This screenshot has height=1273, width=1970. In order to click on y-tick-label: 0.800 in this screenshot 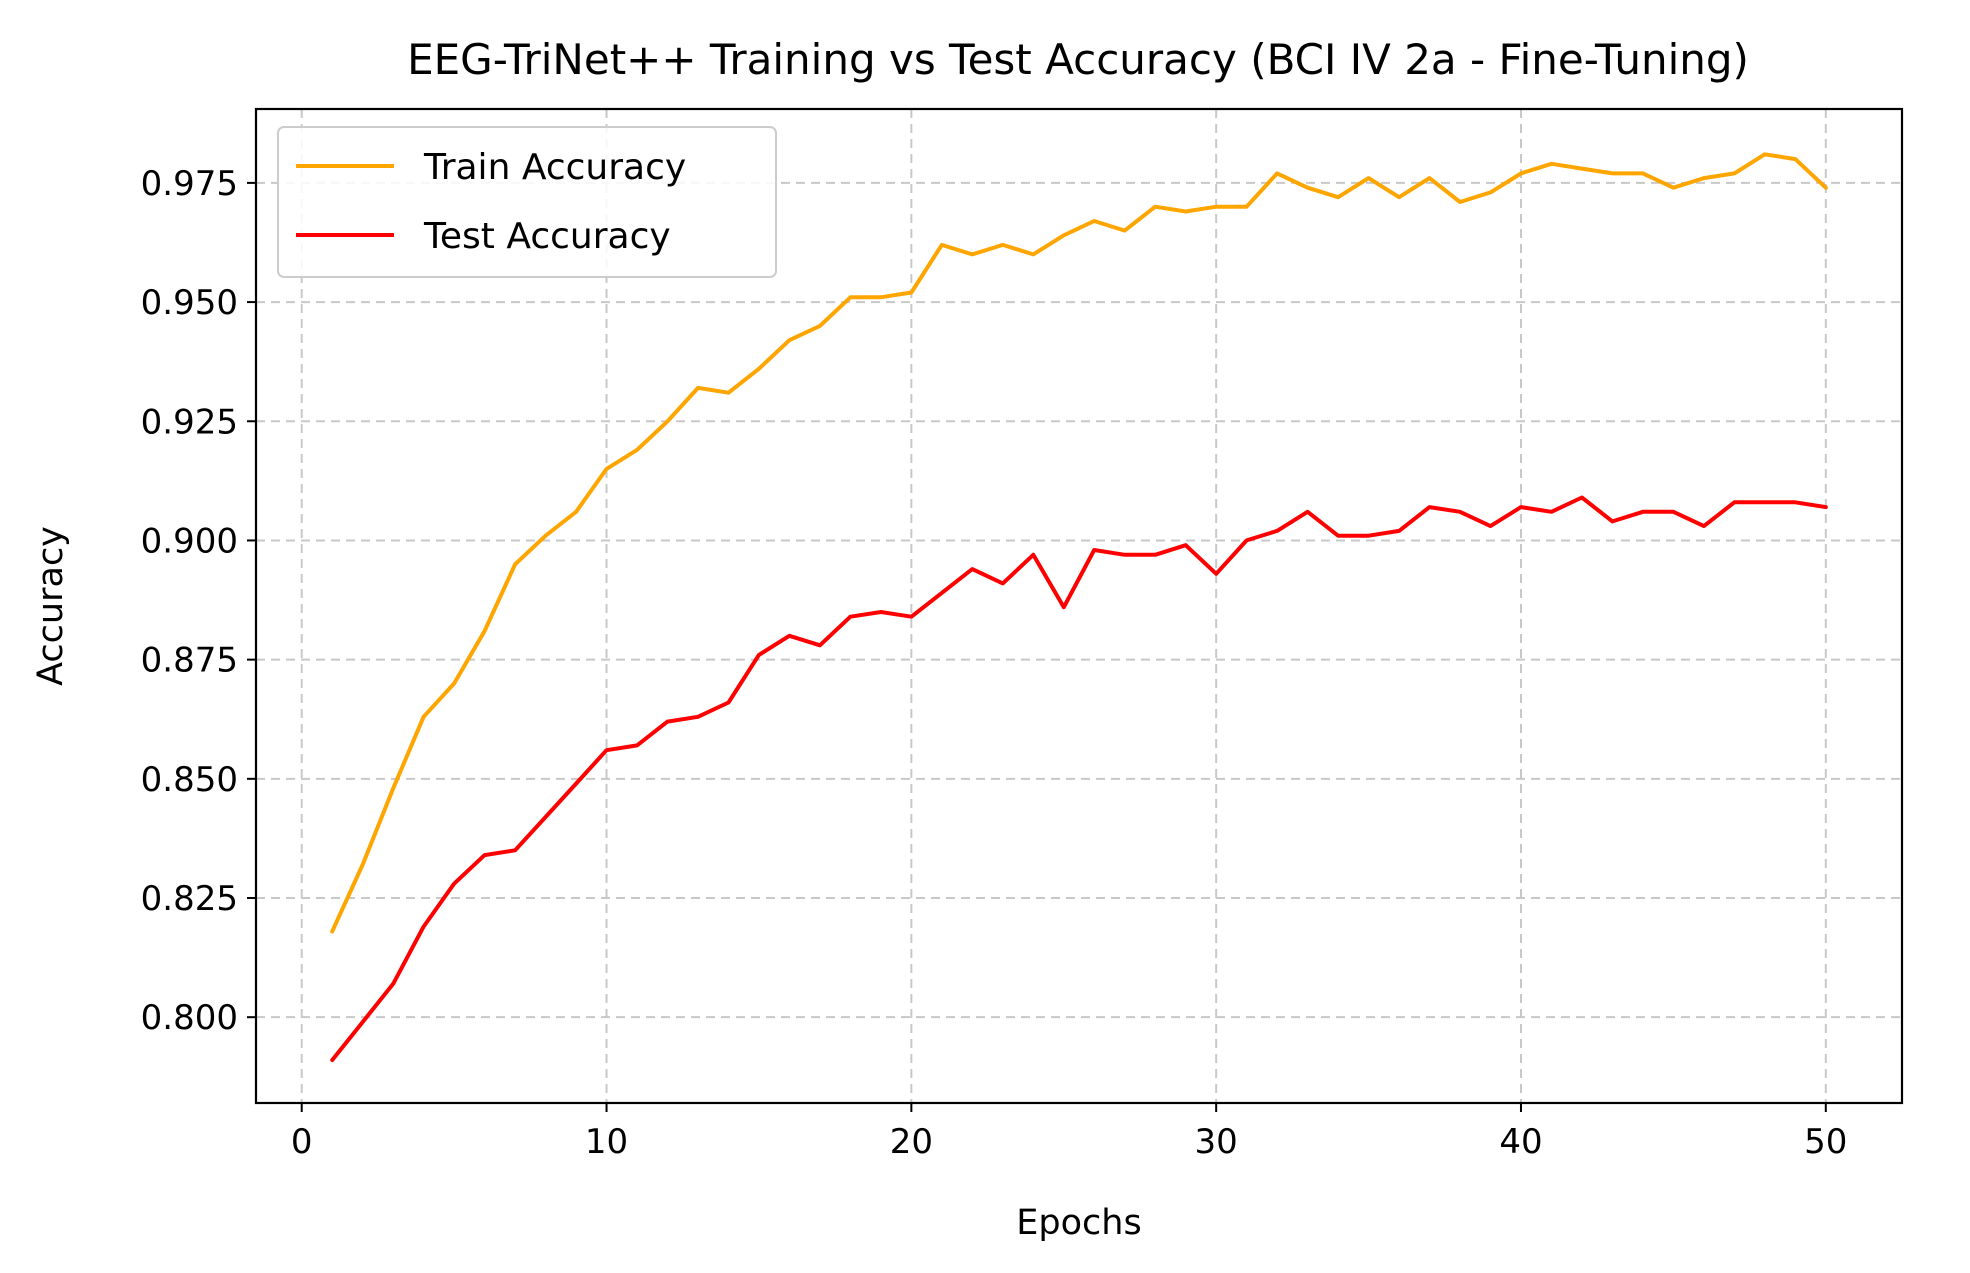, I will do `click(189, 1018)`.